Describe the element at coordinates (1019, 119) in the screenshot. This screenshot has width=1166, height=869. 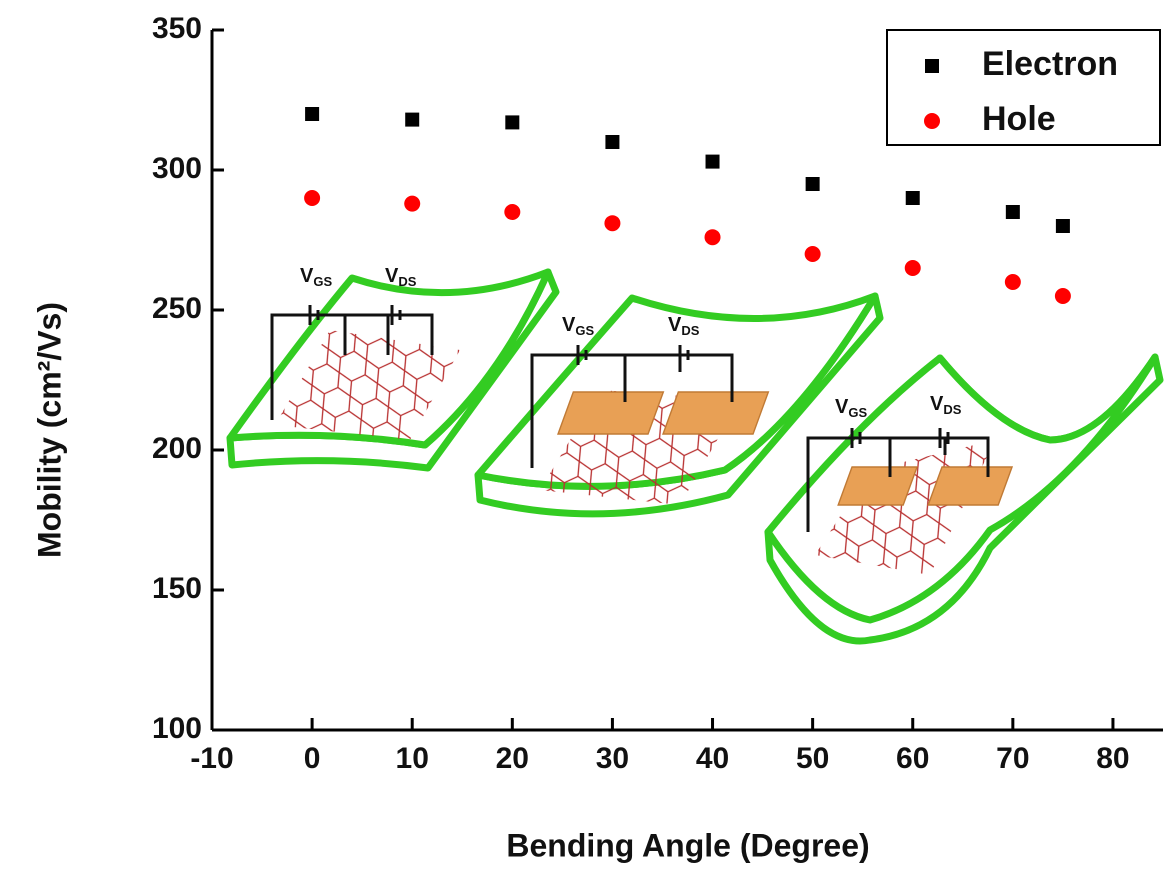
I see `legend-label: Hole` at that location.